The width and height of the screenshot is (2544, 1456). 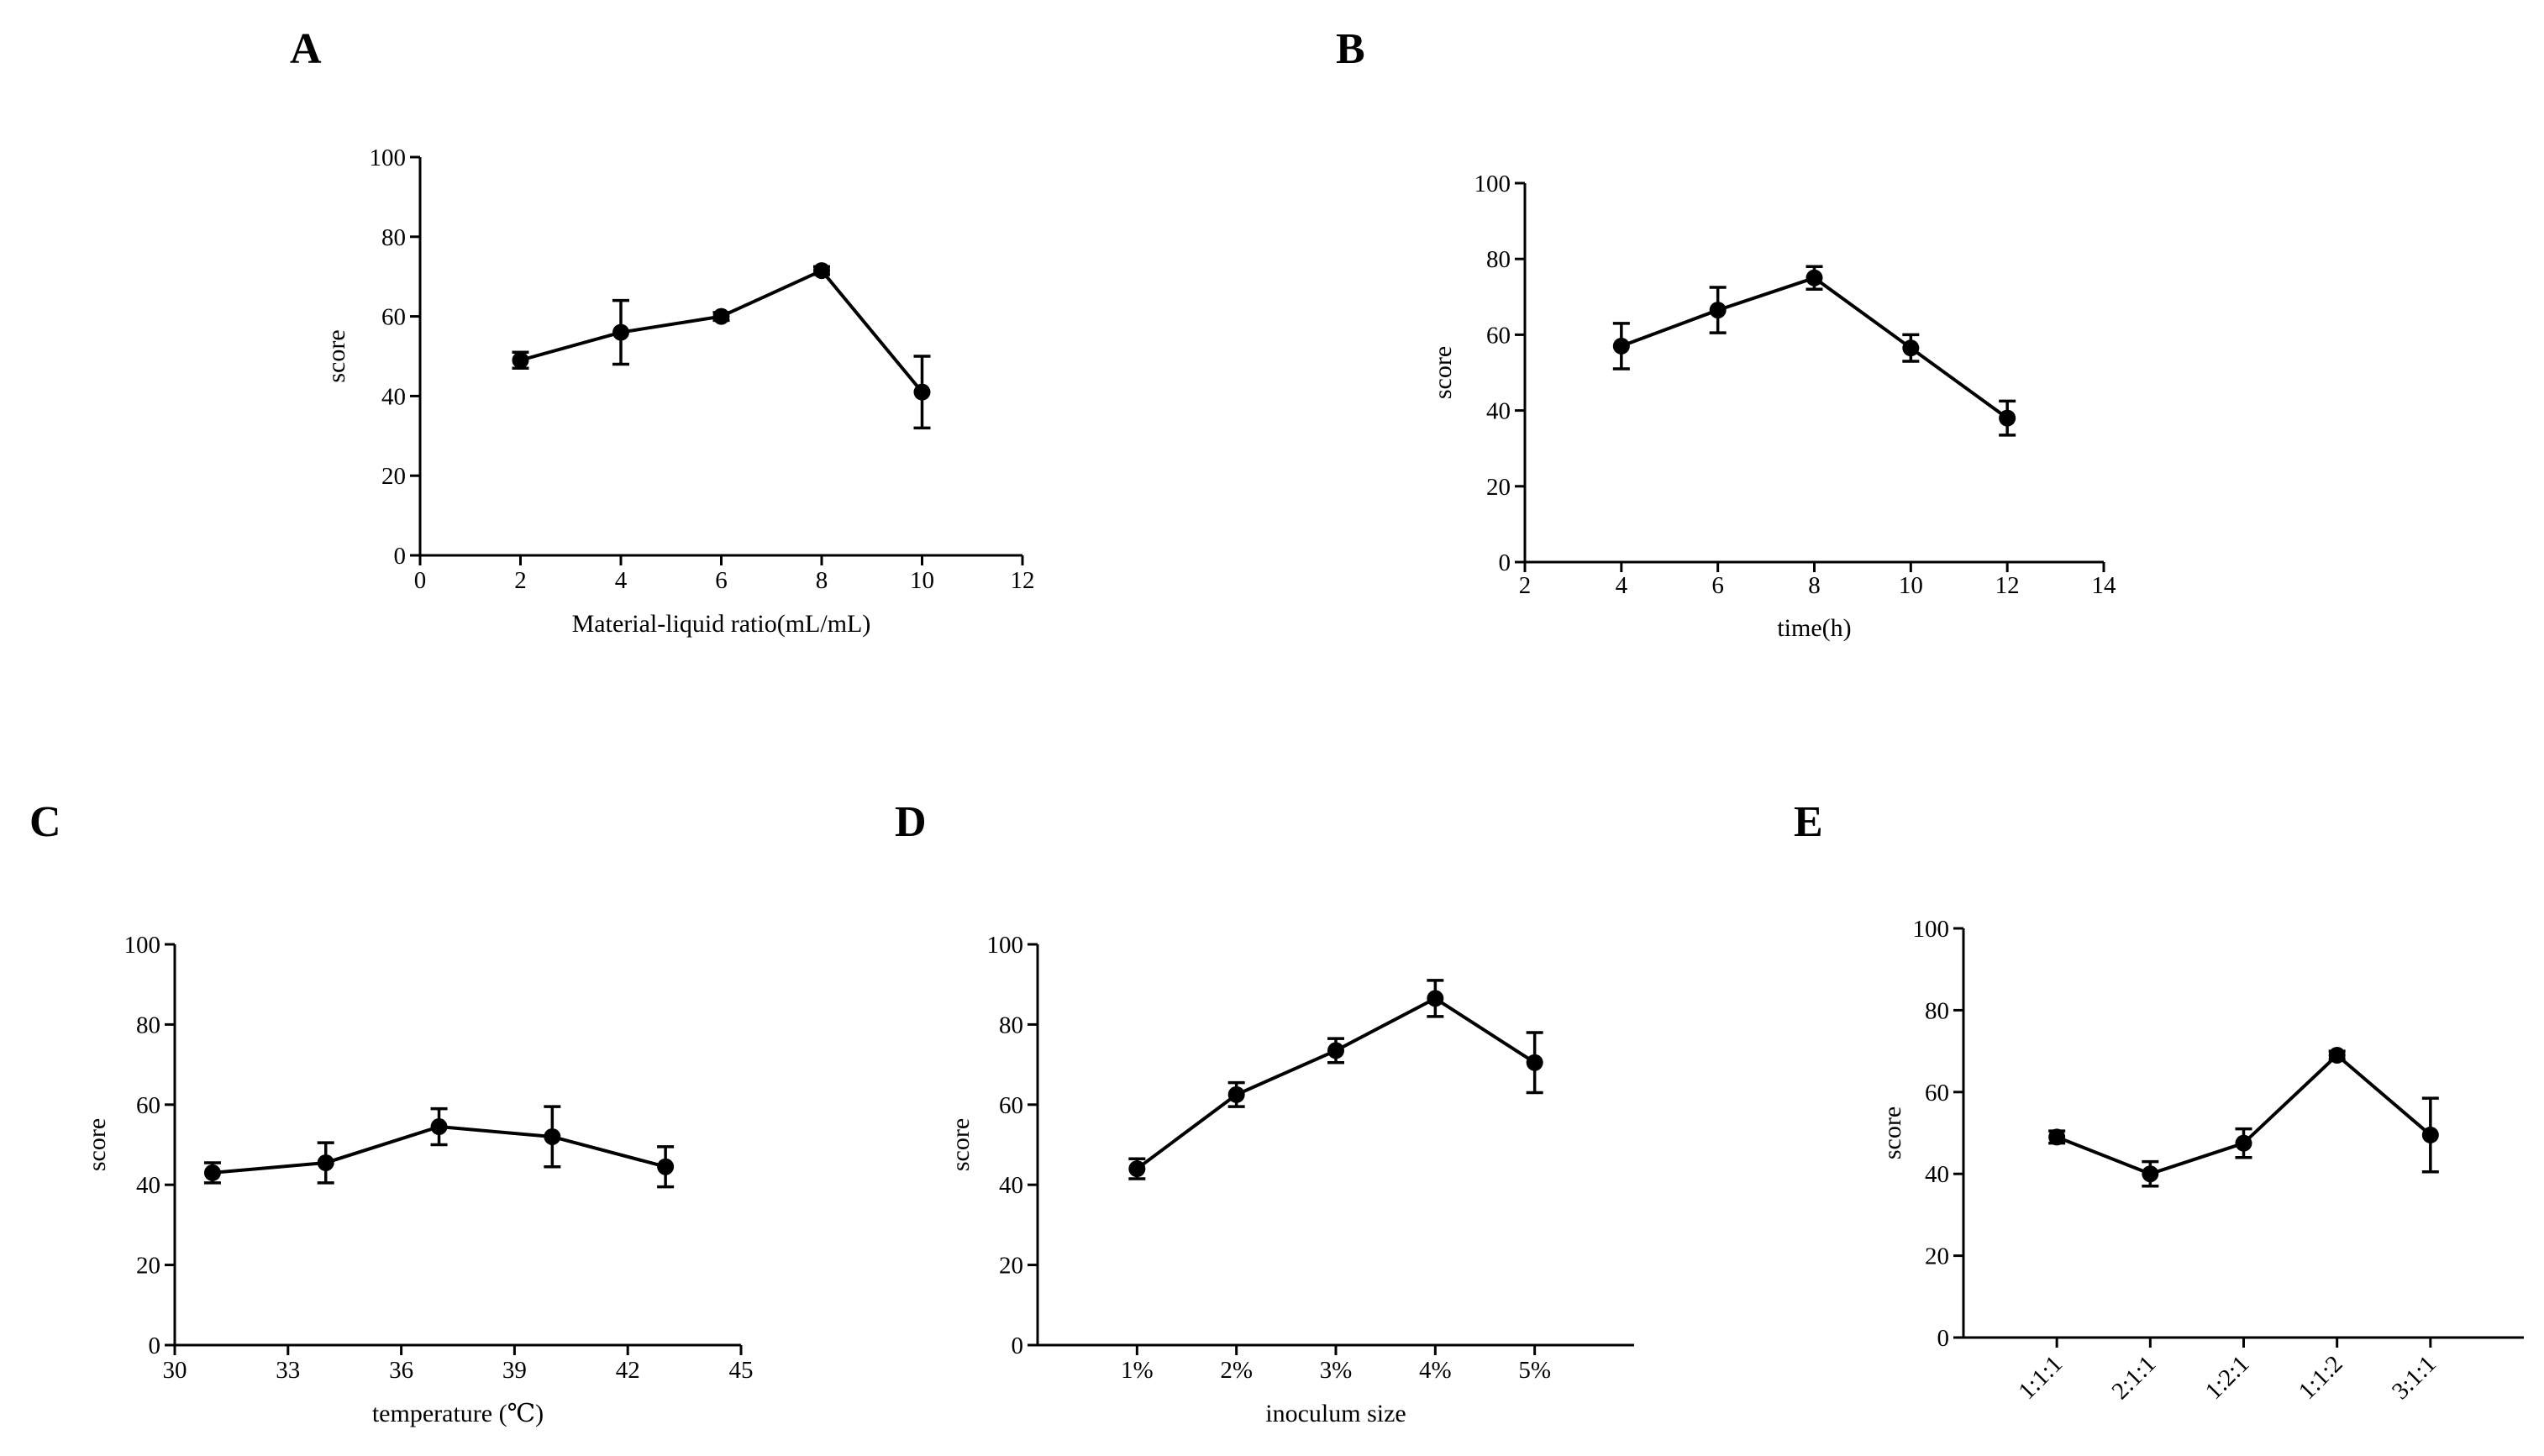 I want to click on x-axis-title: Material-liquid ratio(mL/mL), so click(x=721, y=624).